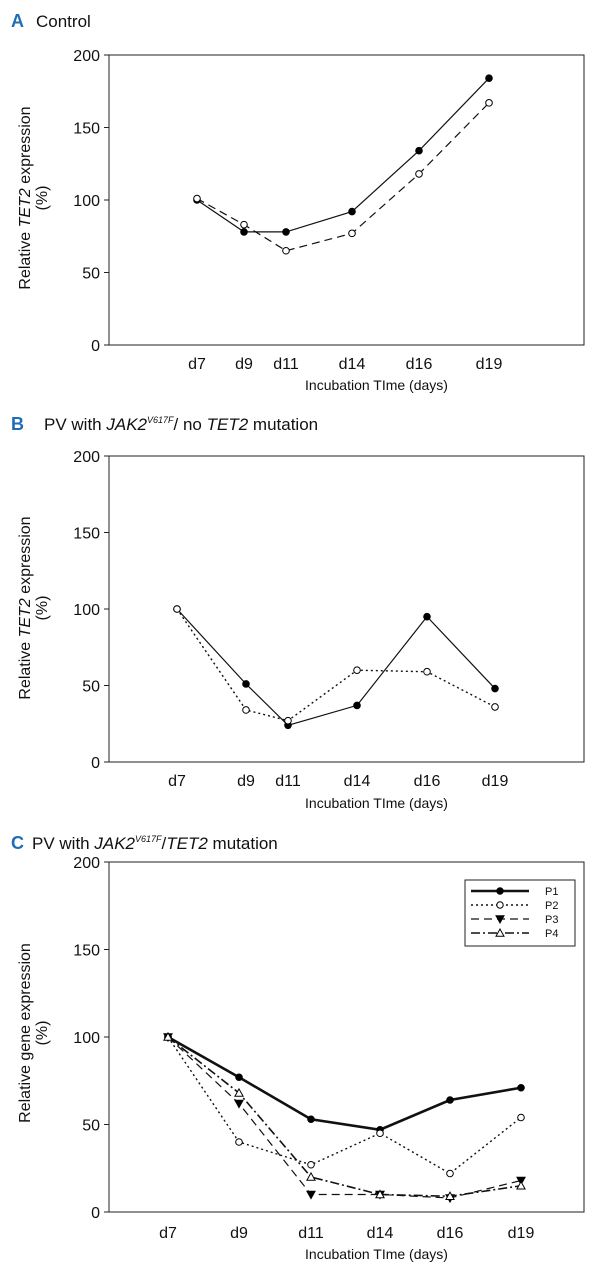 The height and width of the screenshot is (1280, 611). I want to click on data-point-P2-d9, so click(239, 1142).